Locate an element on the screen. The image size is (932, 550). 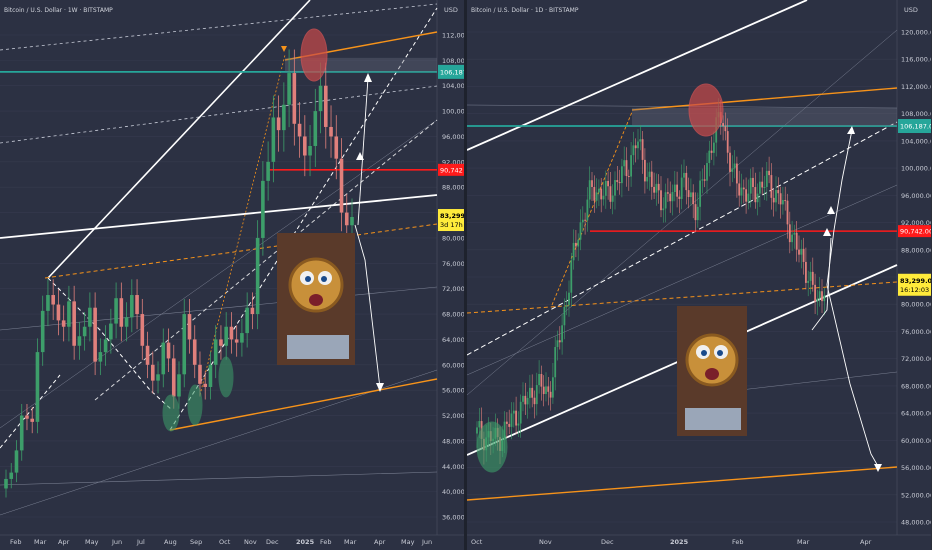
price-axis-label: 40,000 is located at coordinates (453, 492).